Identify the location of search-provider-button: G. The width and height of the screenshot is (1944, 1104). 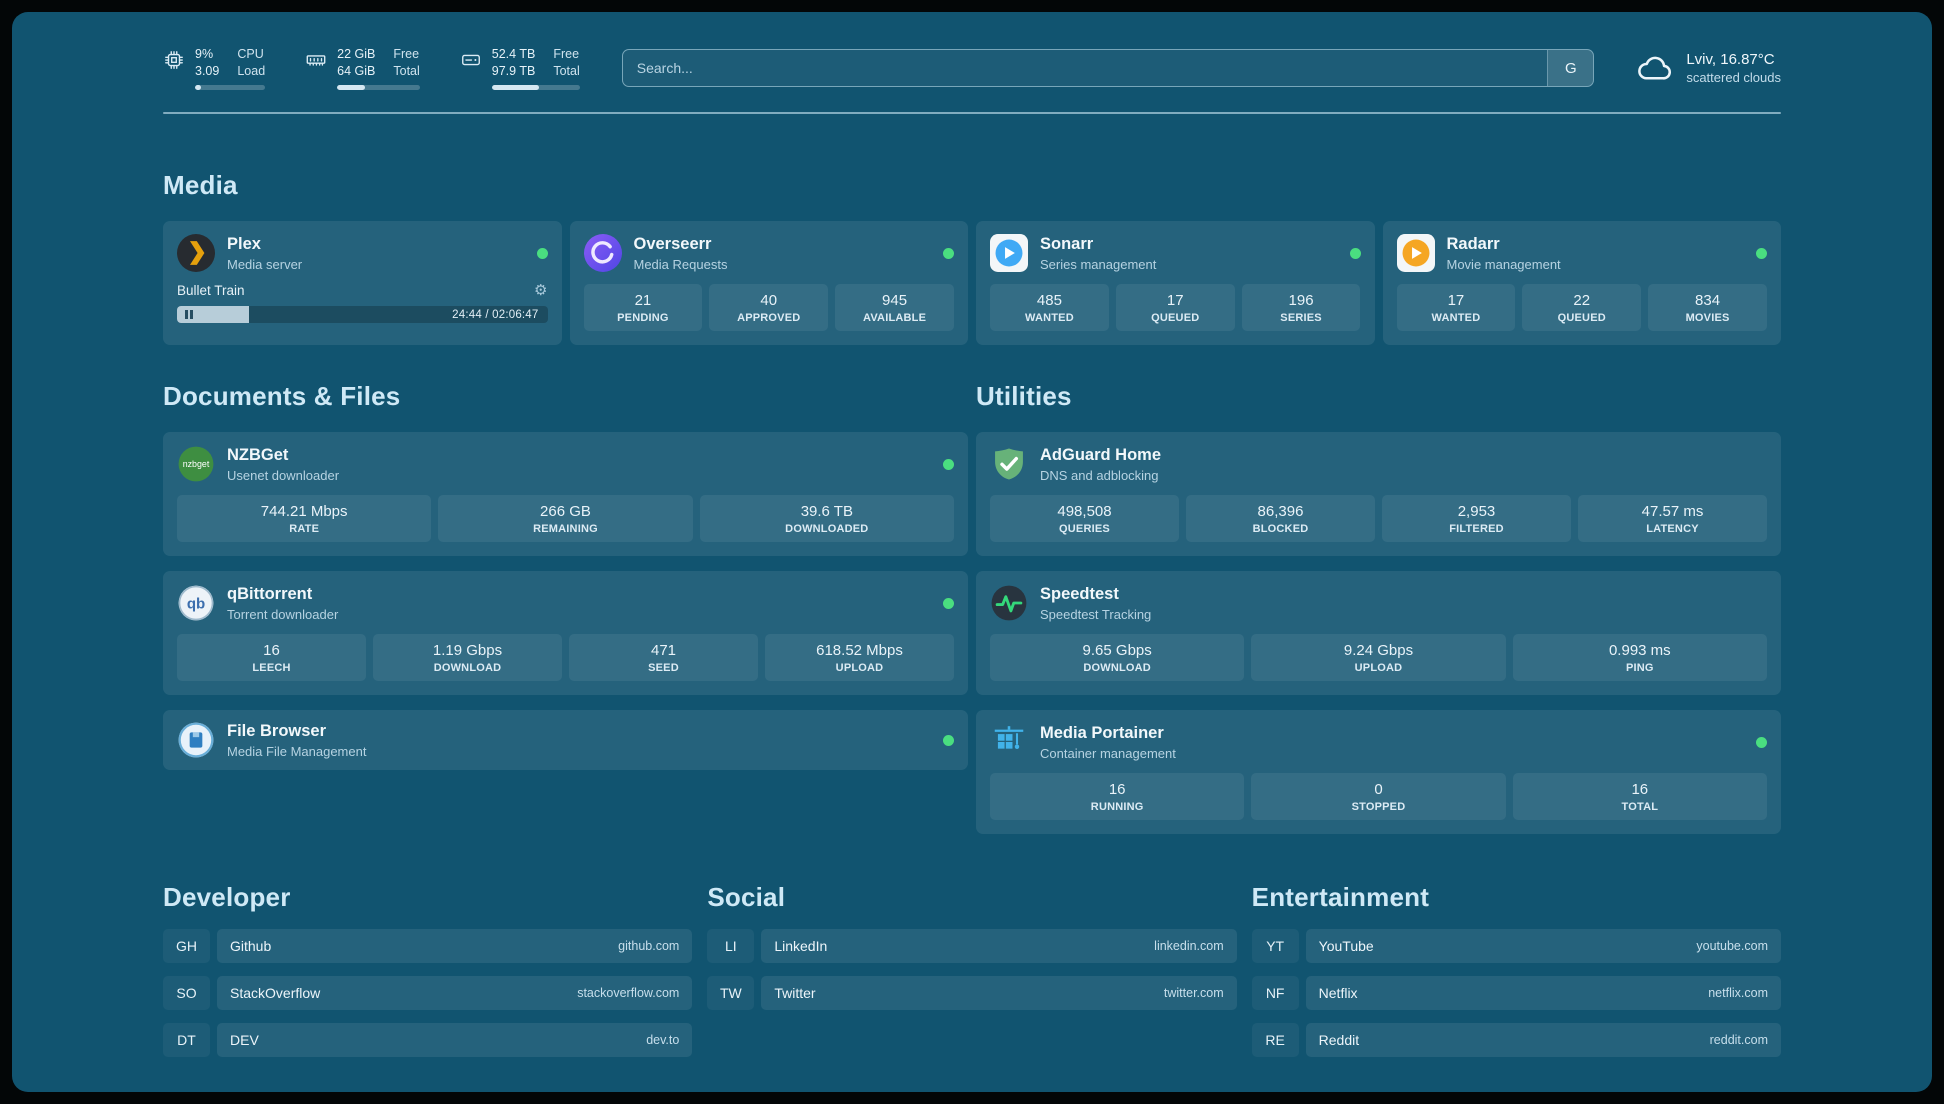
(1570, 68).